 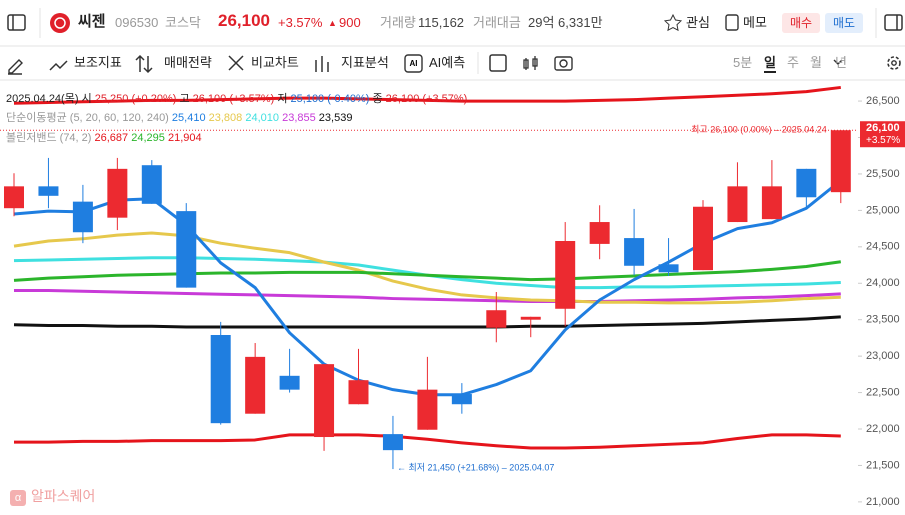 I want to click on watch-button: 관심, so click(x=698, y=22).